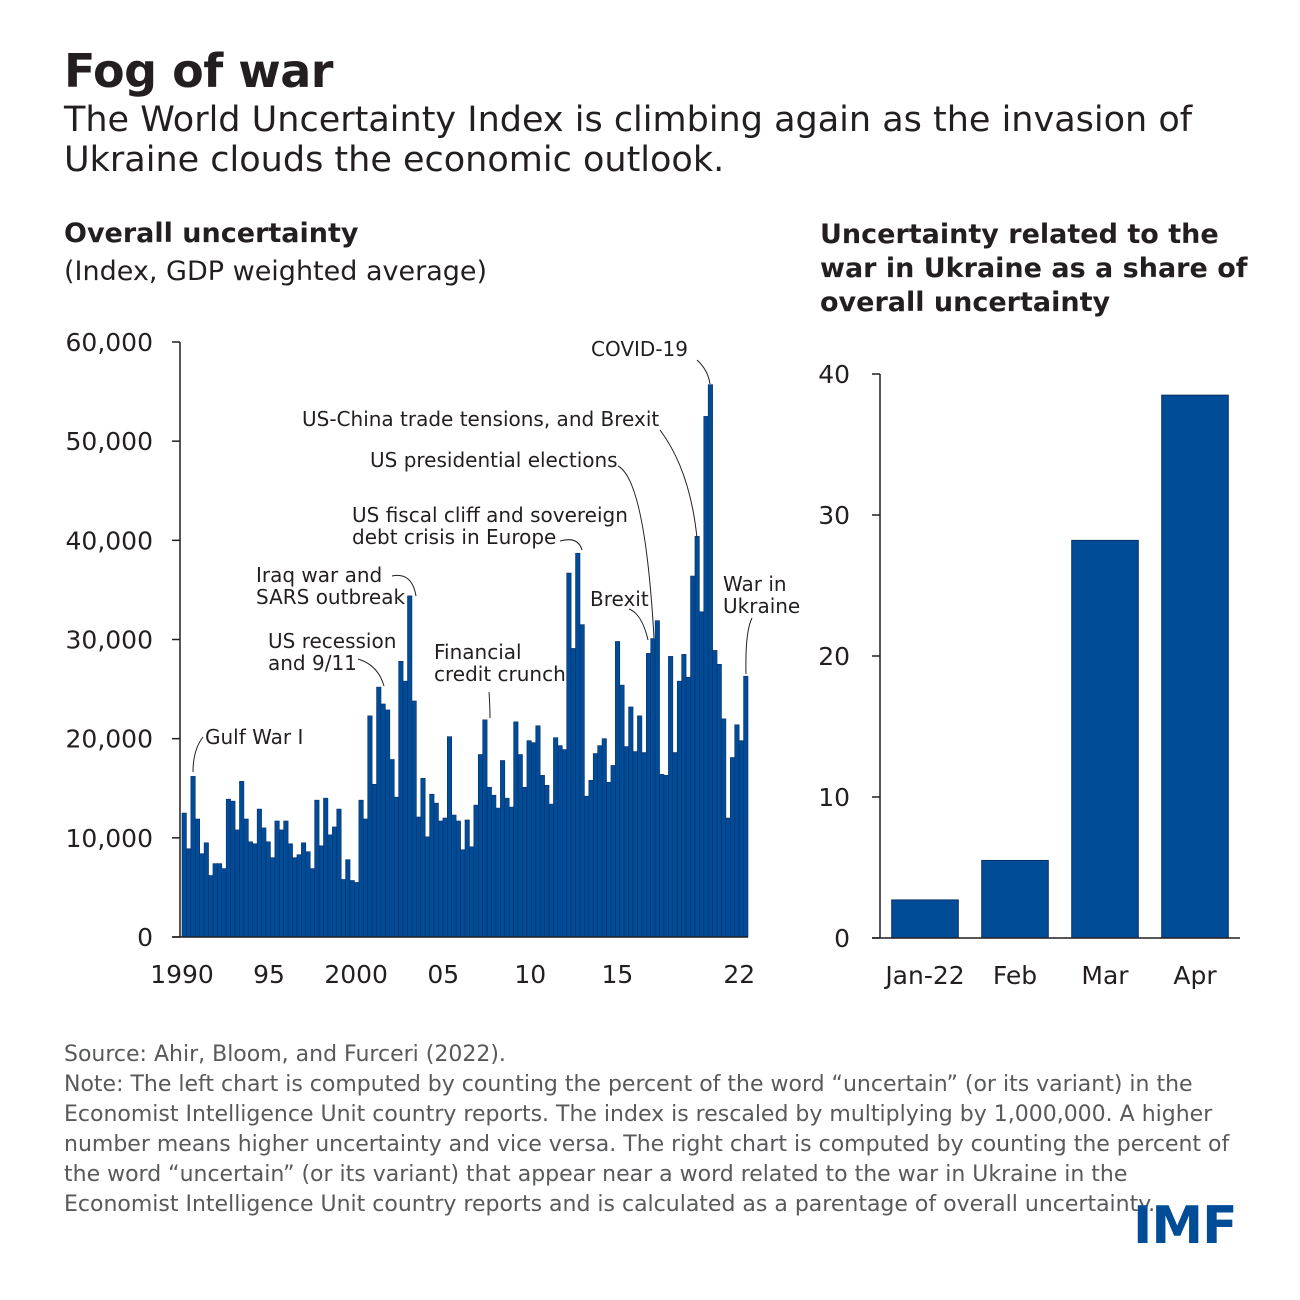  Describe the element at coordinates (332, 641) in the screenshot. I see `annotation-label: US recession` at that location.